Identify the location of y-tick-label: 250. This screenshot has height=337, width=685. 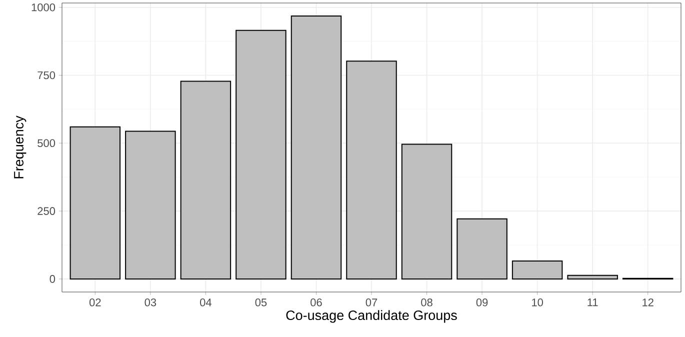
(47, 211).